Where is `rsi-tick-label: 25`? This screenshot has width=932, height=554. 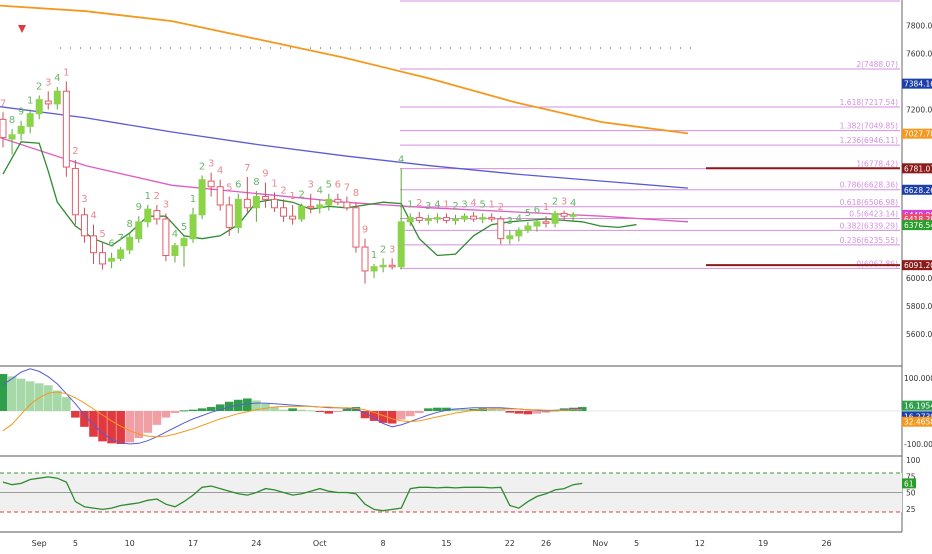
rsi-tick-label: 25 is located at coordinates (911, 509).